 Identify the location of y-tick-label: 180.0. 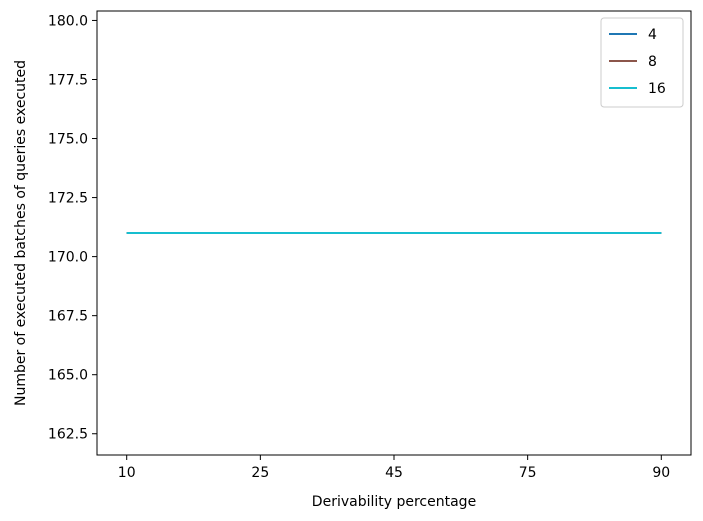
(68, 21).